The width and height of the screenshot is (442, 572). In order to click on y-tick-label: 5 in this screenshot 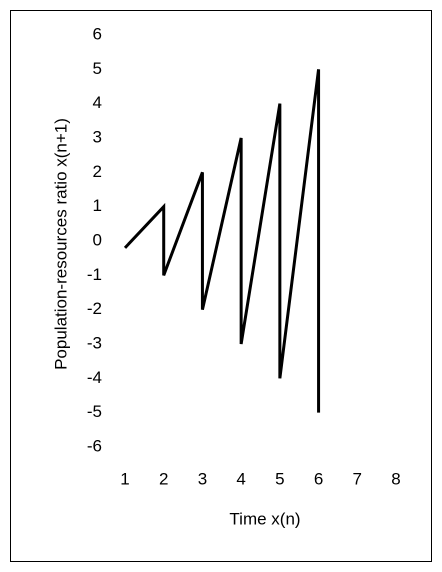, I will do `click(97, 68)`.